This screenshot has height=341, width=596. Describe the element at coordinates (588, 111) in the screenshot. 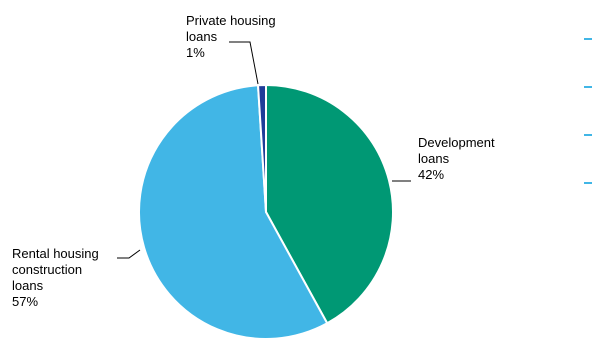

I see `legend` at that location.